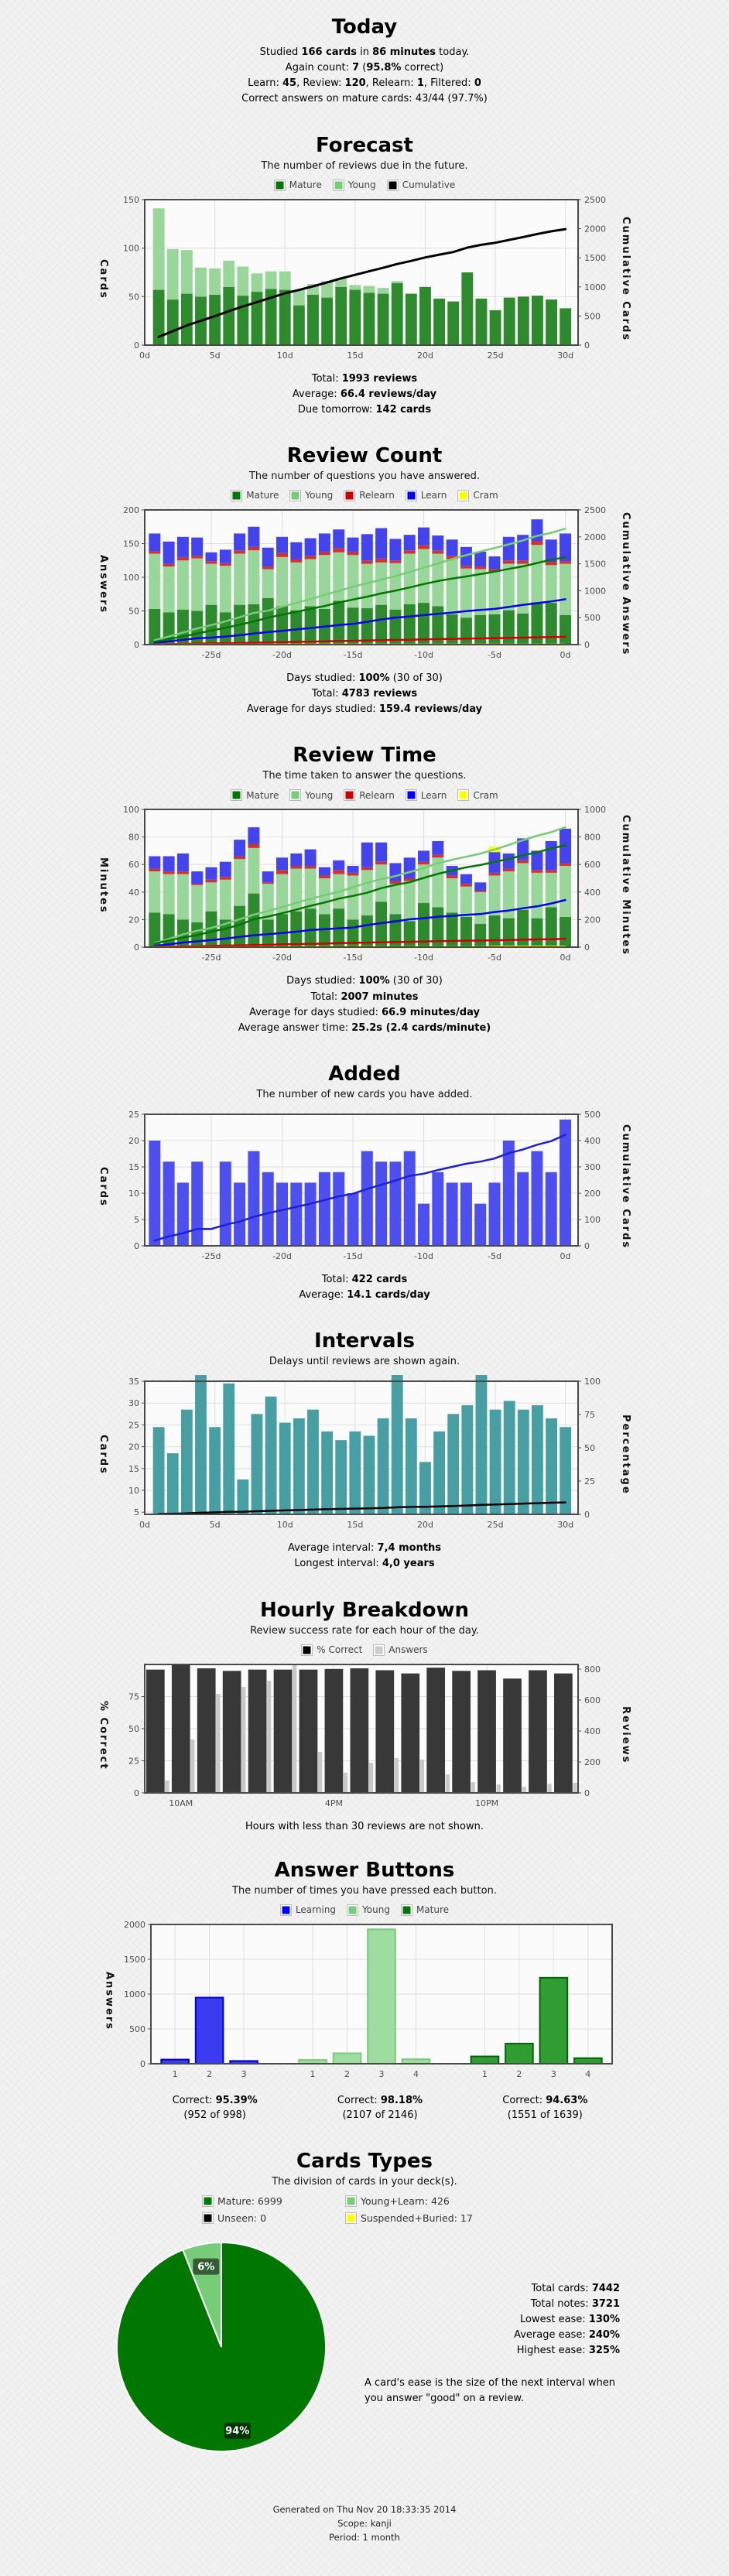  Describe the element at coordinates (575, 2304) in the screenshot. I see `stat-line: Total notes: 3721` at that location.